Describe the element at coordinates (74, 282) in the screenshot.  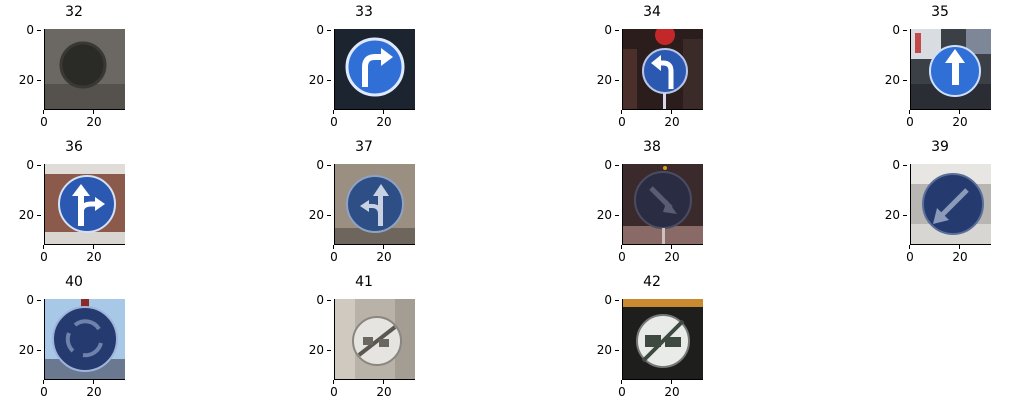
I see `panel-title: 40` at that location.